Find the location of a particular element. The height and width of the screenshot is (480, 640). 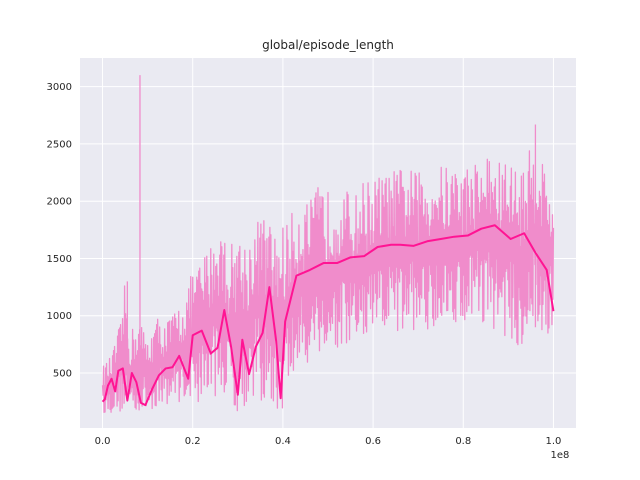

chart-title: global/episode_length is located at coordinates (328, 45).